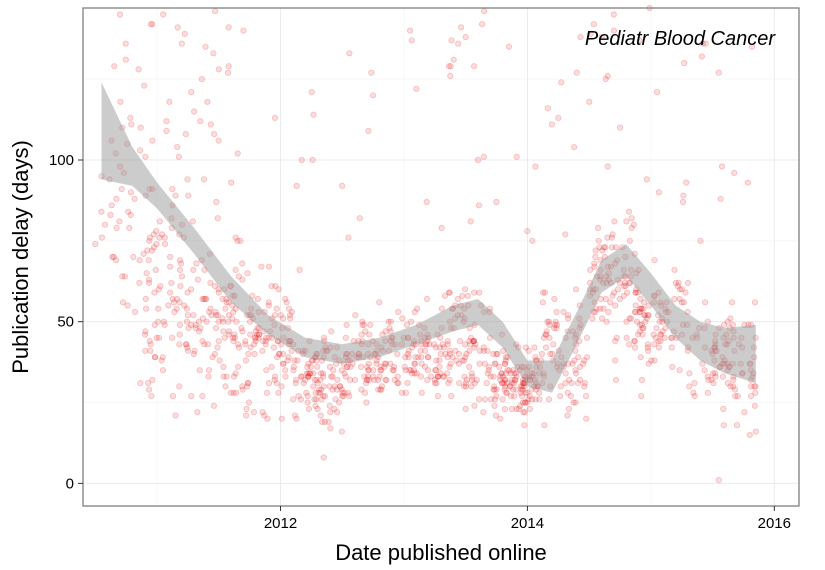 Image resolution: width=825 pixels, height=570 pixels. Describe the element at coordinates (774, 523) in the screenshot. I see `x-tick-label: 2016` at that location.